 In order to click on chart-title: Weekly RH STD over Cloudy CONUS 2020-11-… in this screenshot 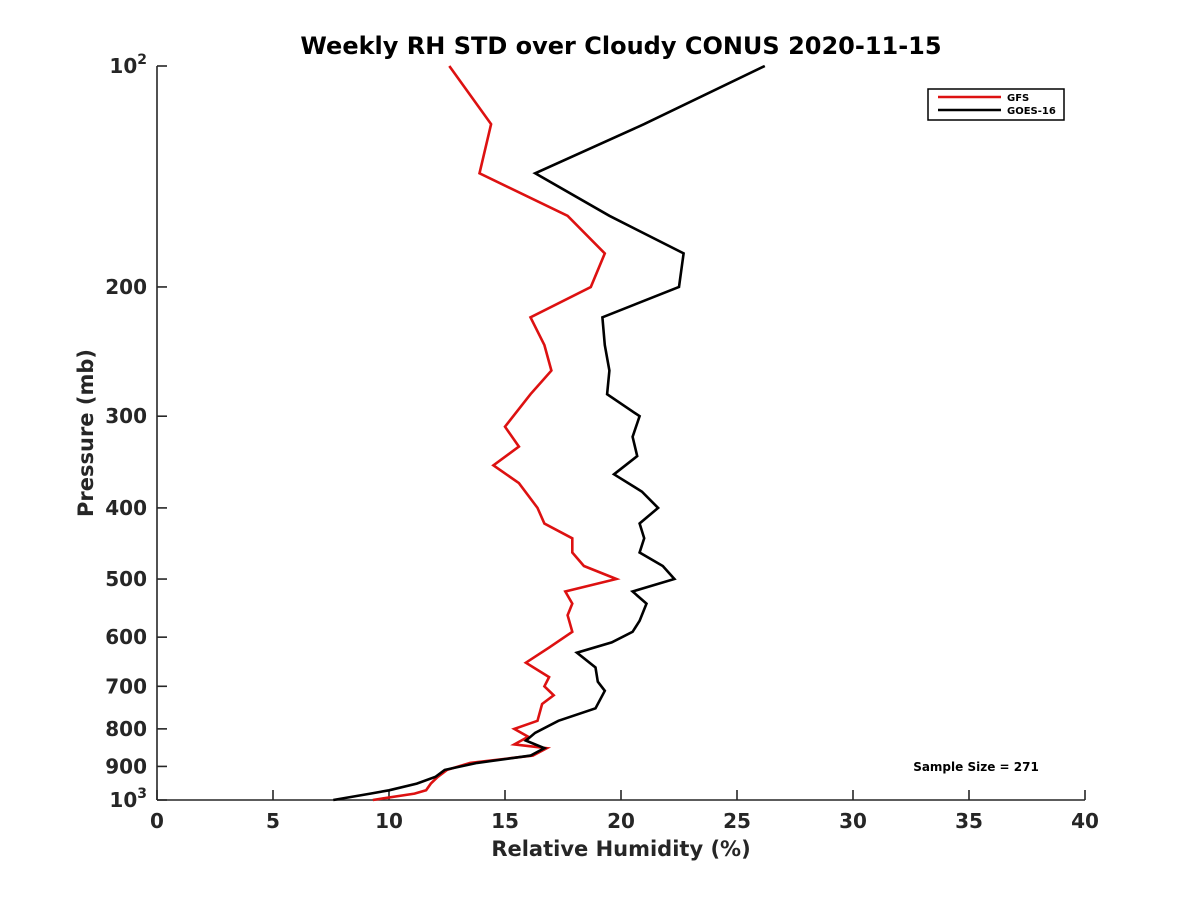, I will do `click(620, 46)`.